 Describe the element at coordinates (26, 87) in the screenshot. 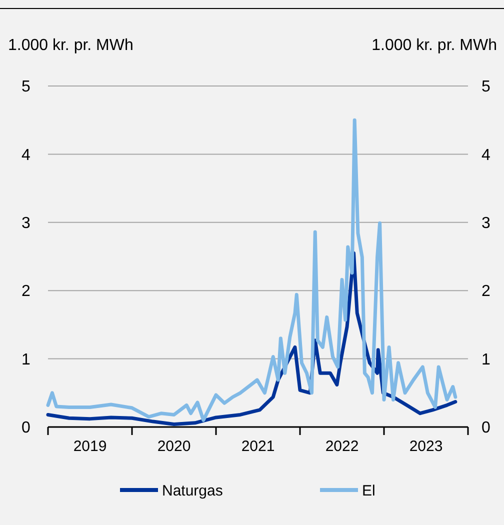

I see `y-tick-label: 5` at that location.